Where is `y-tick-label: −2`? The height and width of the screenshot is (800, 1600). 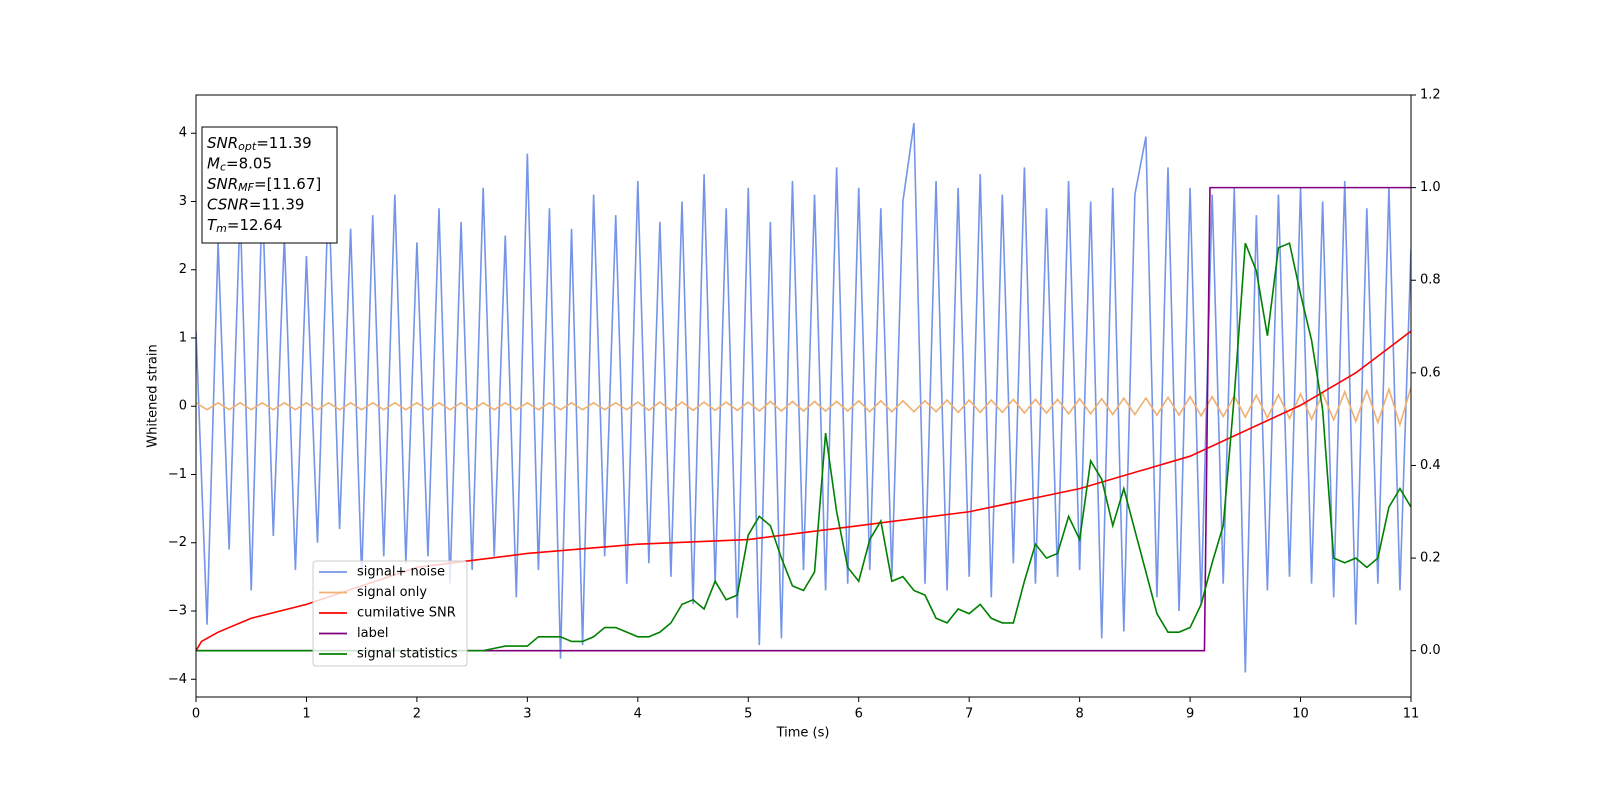
y-tick-label: −2 is located at coordinates (177, 542).